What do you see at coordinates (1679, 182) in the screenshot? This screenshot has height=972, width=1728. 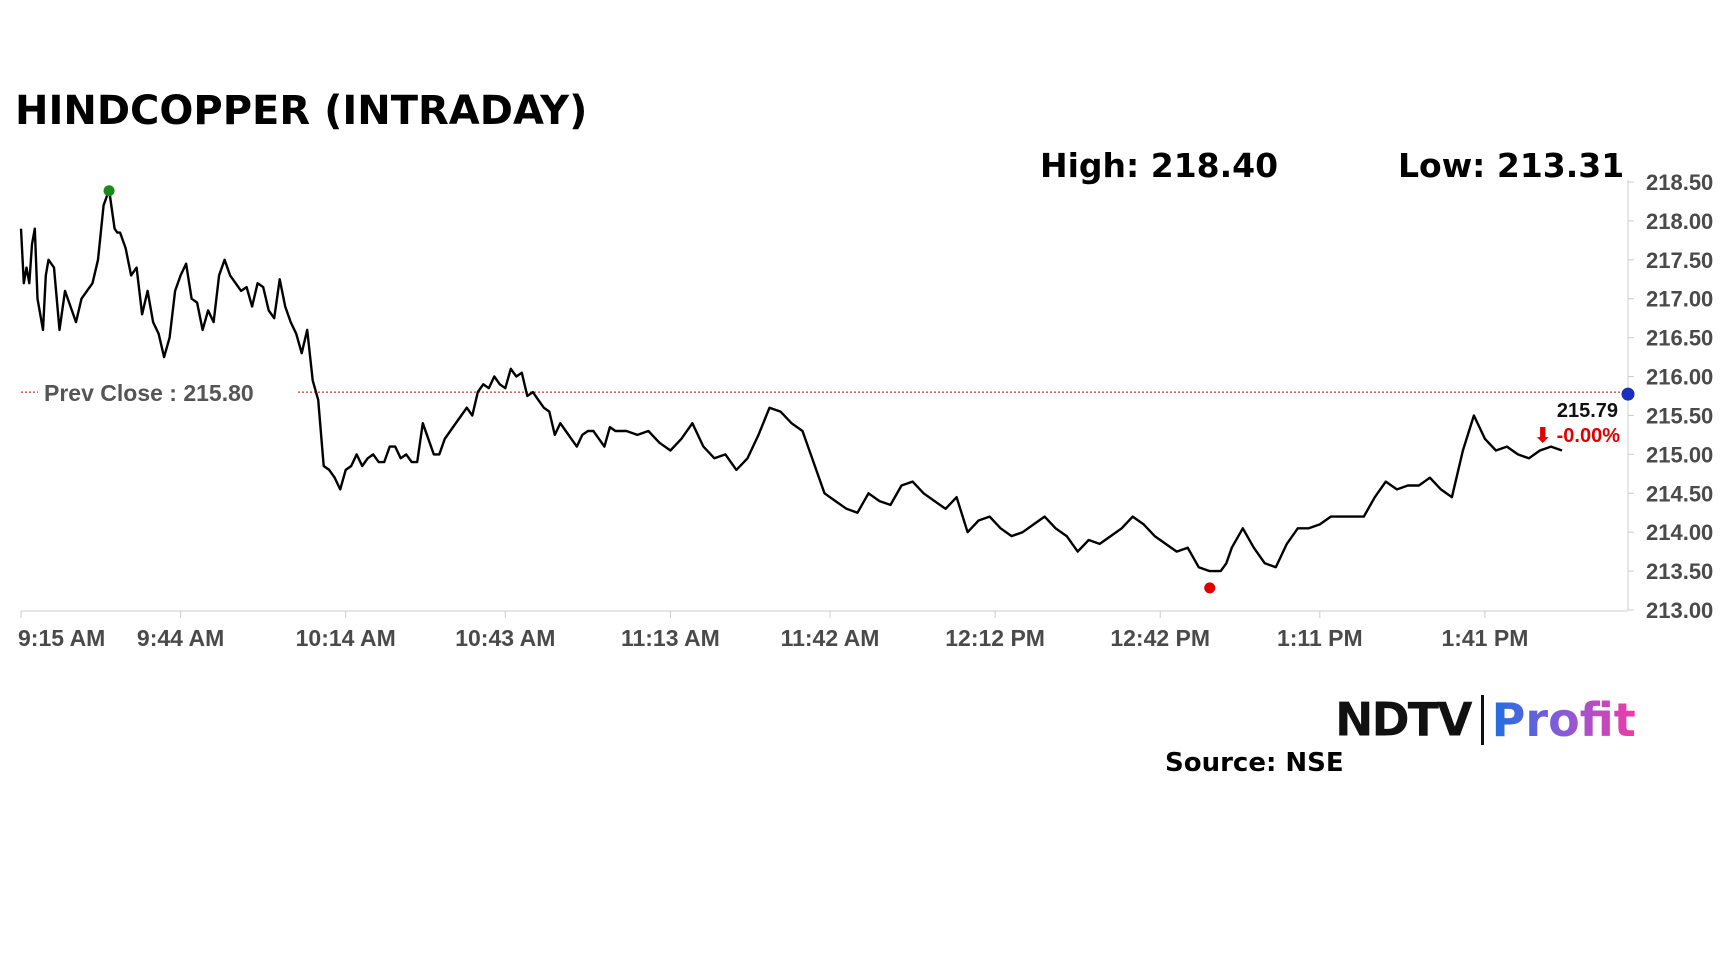 I see `y-tick-label: 218.50` at bounding box center [1679, 182].